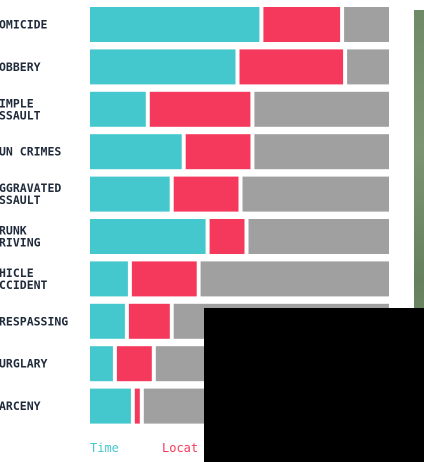 The height and width of the screenshot is (462, 424). What do you see at coordinates (20, 237) in the screenshot?
I see `category-label: RUNK RIVING` at bounding box center [20, 237].